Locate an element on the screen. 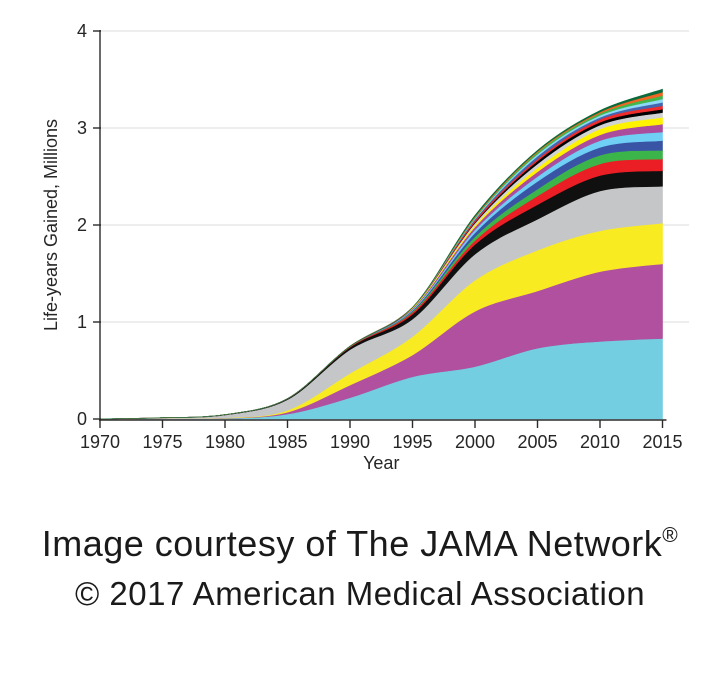  credit-line: Image courtesy of The JAMA Network® is located at coordinates (360, 540).